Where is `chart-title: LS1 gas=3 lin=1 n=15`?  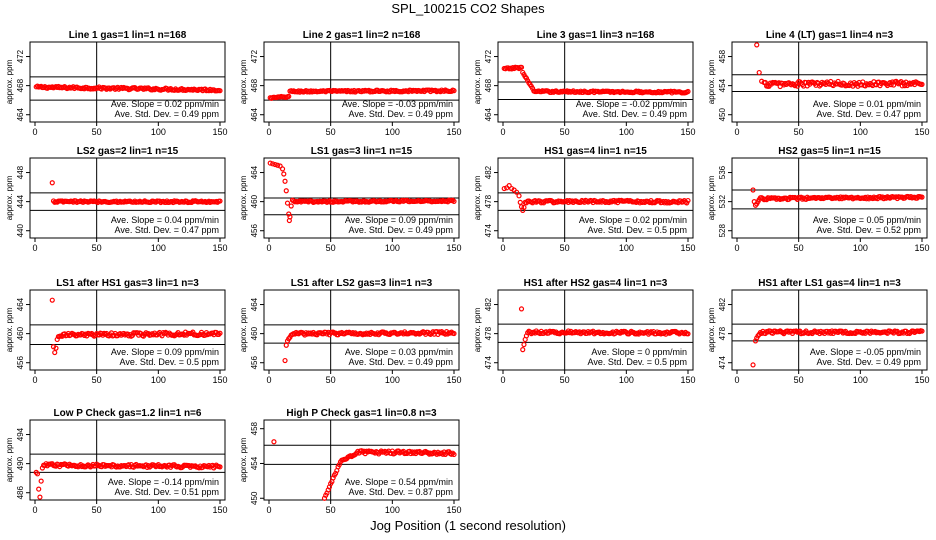 chart-title: LS1 gas=3 lin=1 n=15 is located at coordinates (362, 151).